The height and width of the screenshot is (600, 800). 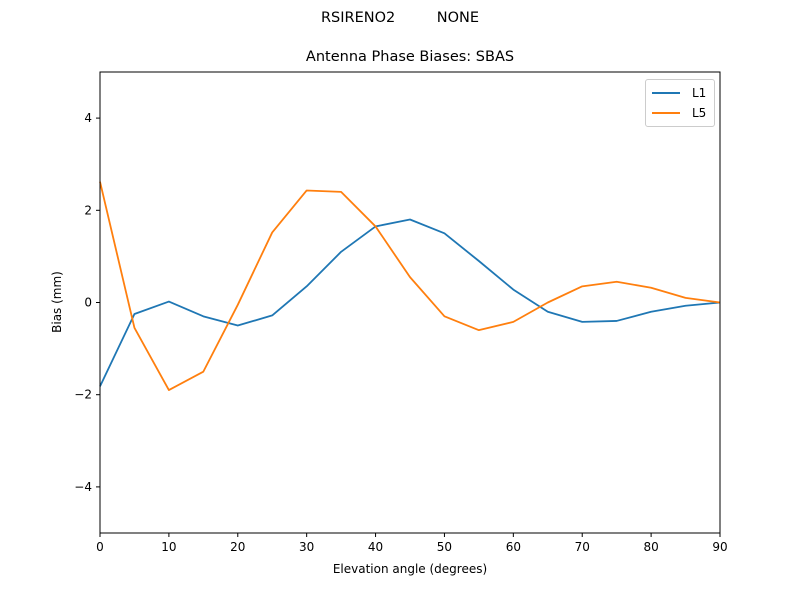 I want to click on chart-title: Antenna Phase Biases: SBAS, so click(x=410, y=57).